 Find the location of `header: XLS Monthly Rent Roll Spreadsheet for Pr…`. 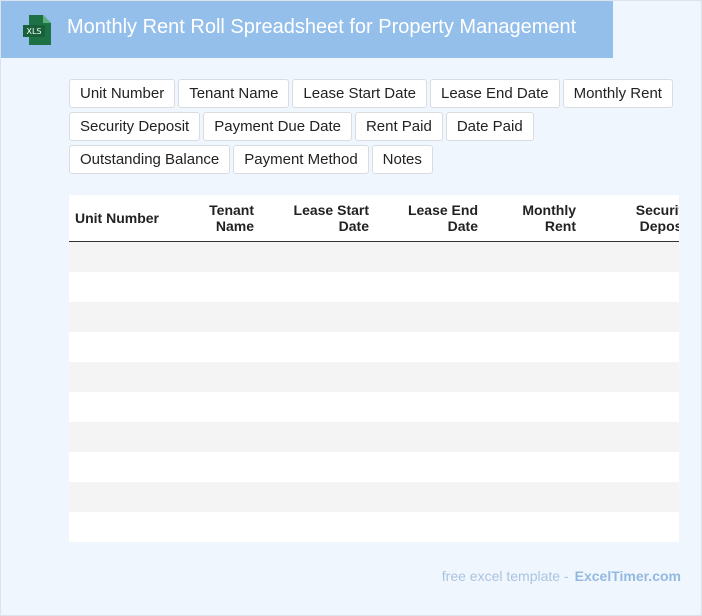

header: XLS Monthly Rent Roll Spreadsheet for Pr… is located at coordinates (307, 29).